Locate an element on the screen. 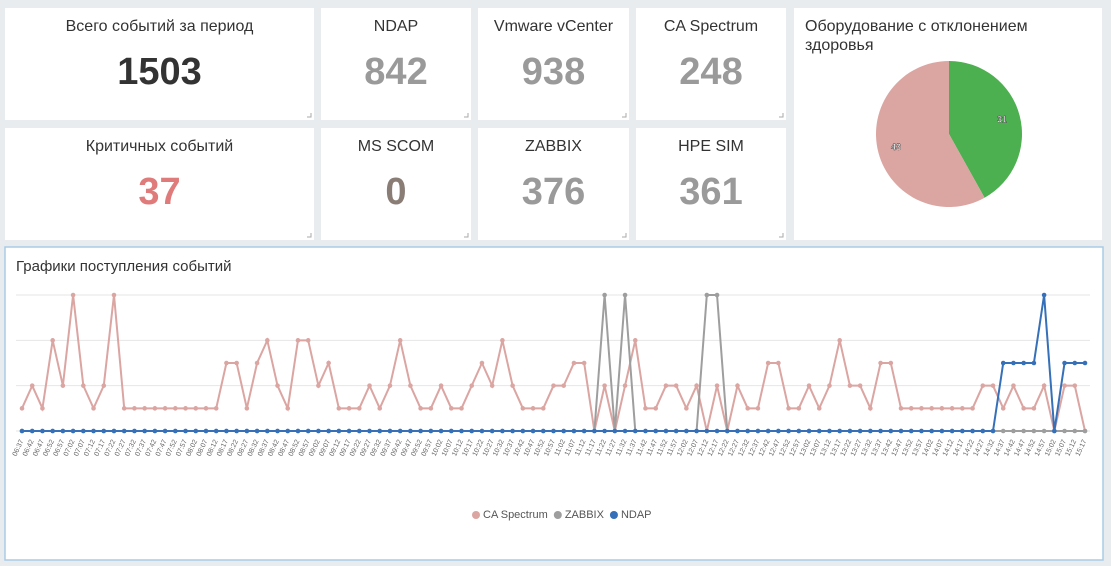 Image resolution: width=1111 pixels, height=566 pixels. pie-label: 43 is located at coordinates (896, 147).